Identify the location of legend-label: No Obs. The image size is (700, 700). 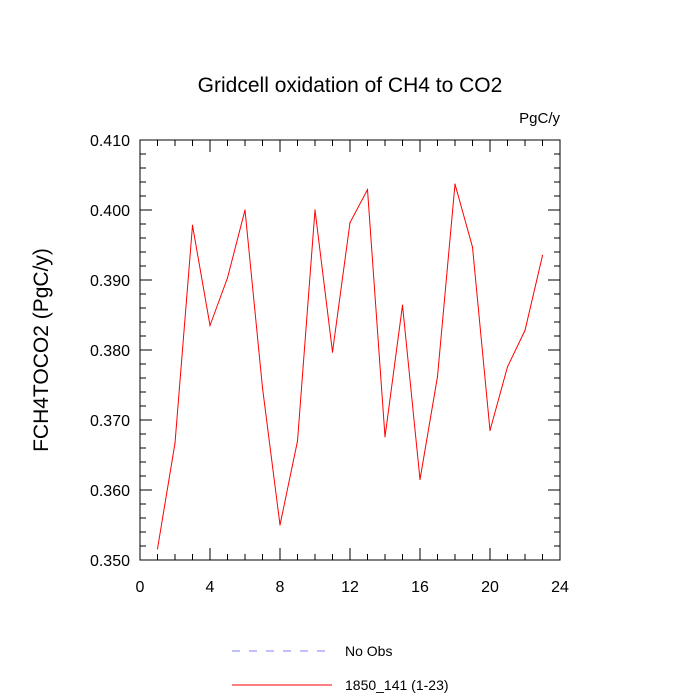
(368, 651).